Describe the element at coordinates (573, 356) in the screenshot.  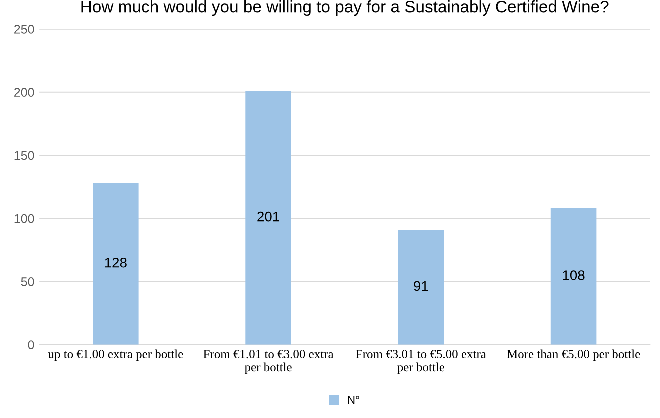
I see `x-tick-label: More than €5.00 per bottle` at that location.